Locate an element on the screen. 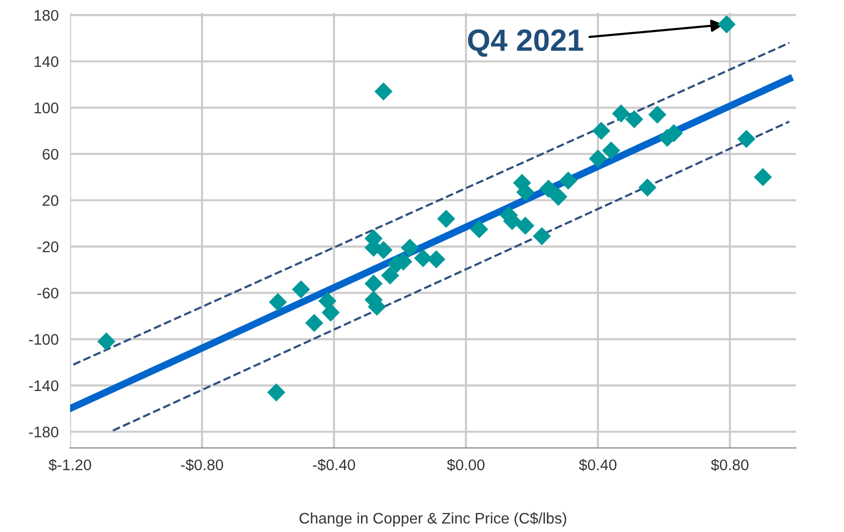 The image size is (844, 532). x-tick-label: -$0.40 is located at coordinates (334, 465).